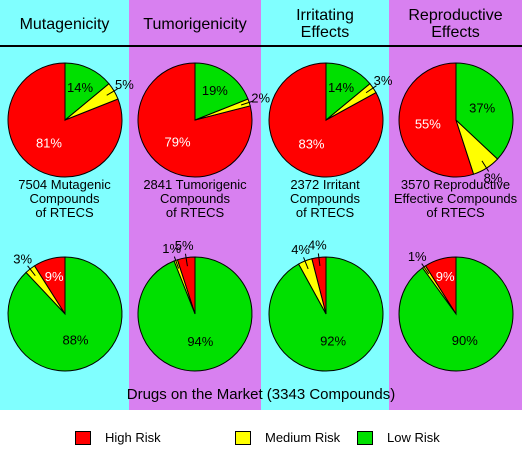 Image resolution: width=522 pixels, height=454 pixels. I want to click on slice-label-high-risk: 79%, so click(178, 142).